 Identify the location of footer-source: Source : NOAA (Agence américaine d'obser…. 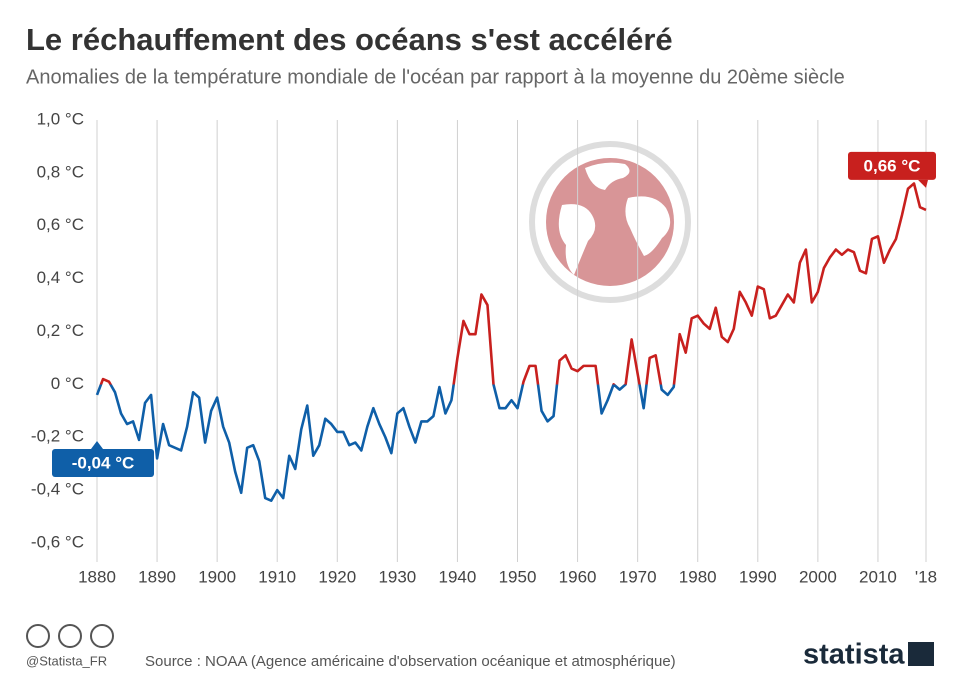
(410, 661).